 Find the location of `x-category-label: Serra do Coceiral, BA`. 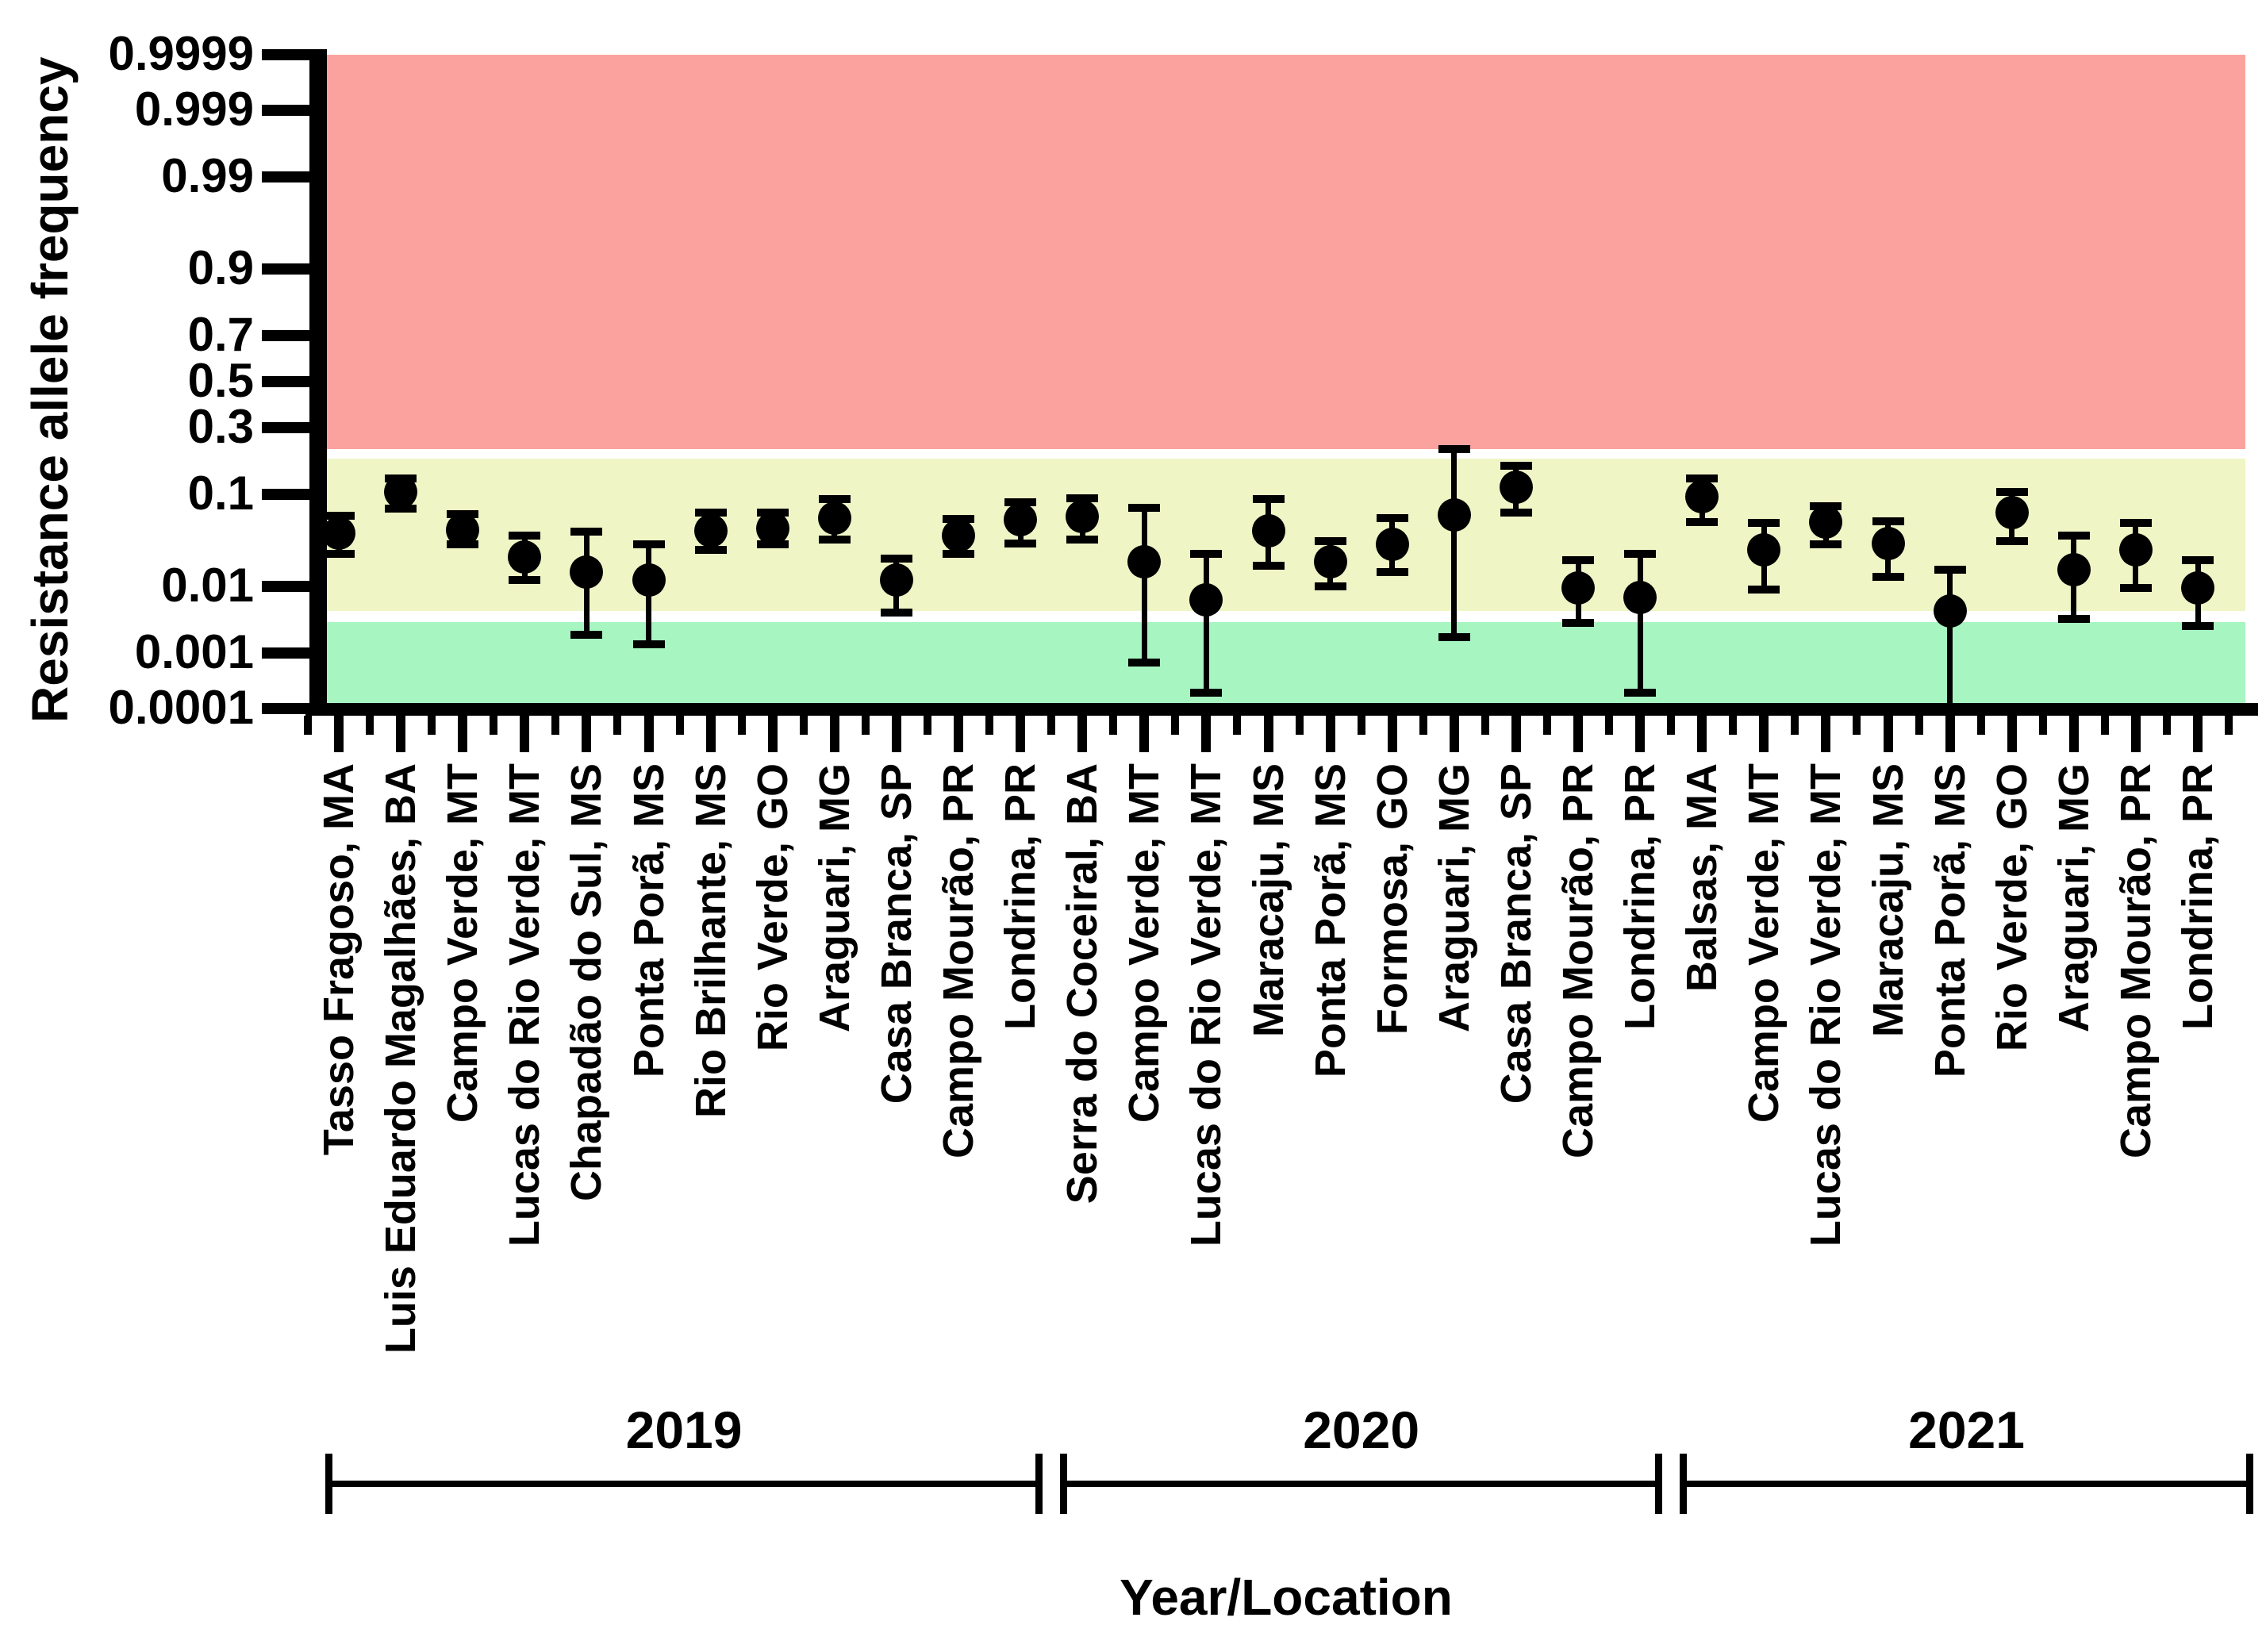

x-category-label: Serra do Coceiral, BA is located at coordinates (1082, 983).